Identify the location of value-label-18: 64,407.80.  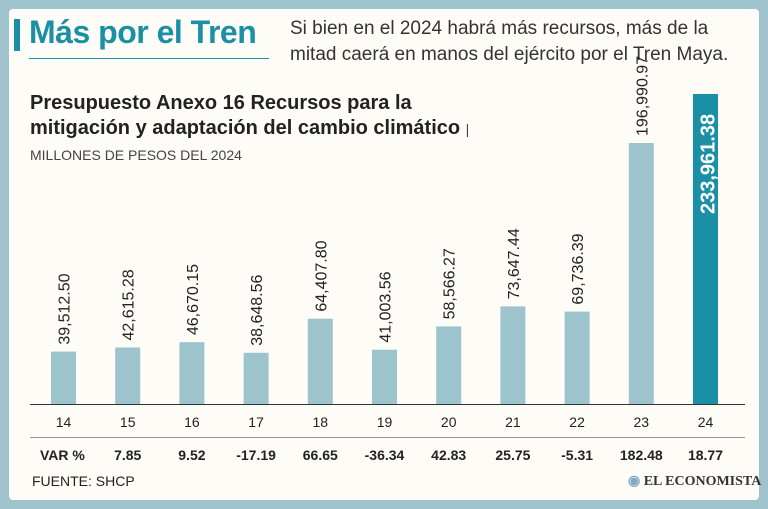
(321, 275).